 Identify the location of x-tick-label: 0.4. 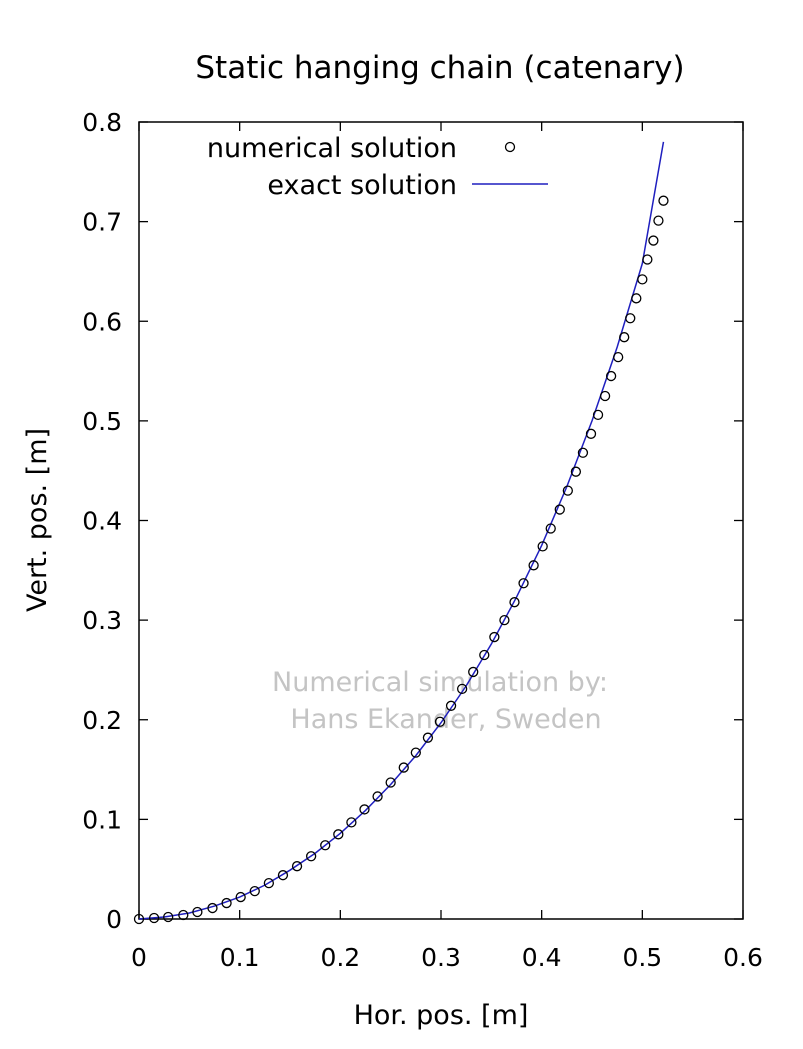
(542, 957).